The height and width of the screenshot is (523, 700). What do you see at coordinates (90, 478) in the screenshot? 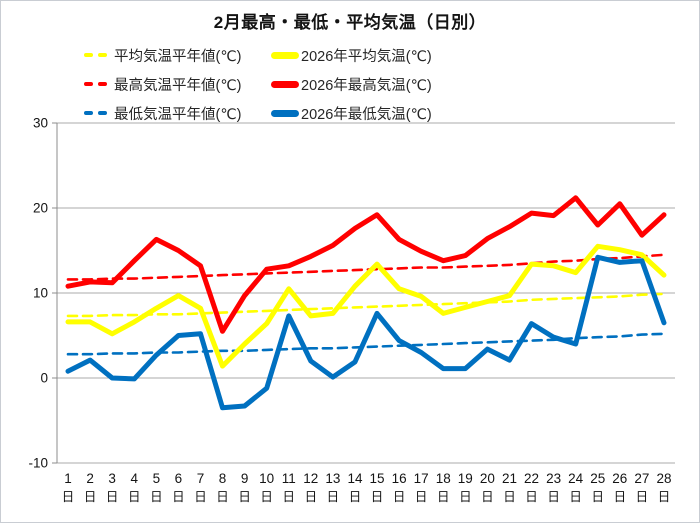
I see `x-tick-label-day-2: 2` at bounding box center [90, 478].